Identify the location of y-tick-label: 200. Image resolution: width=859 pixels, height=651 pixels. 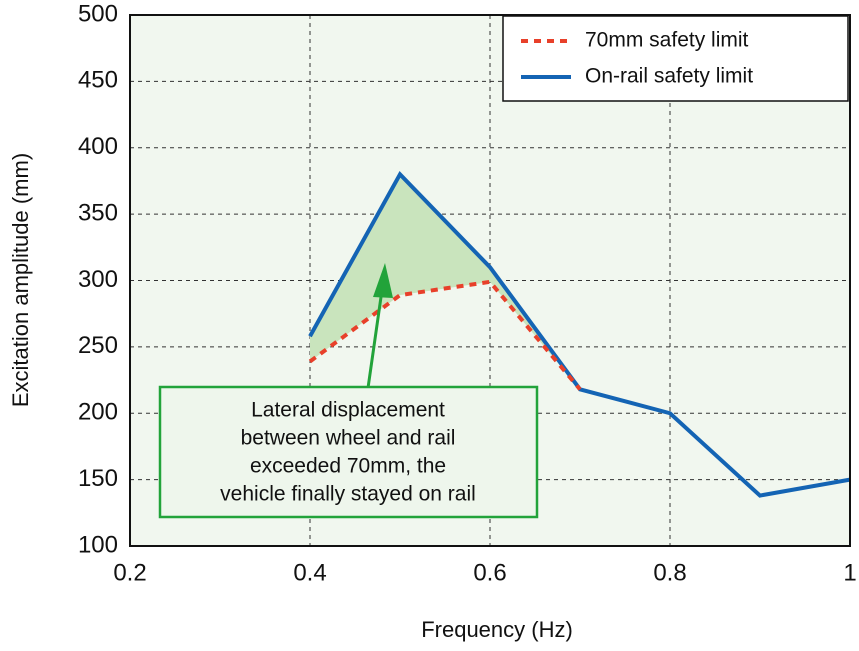
(98, 412).